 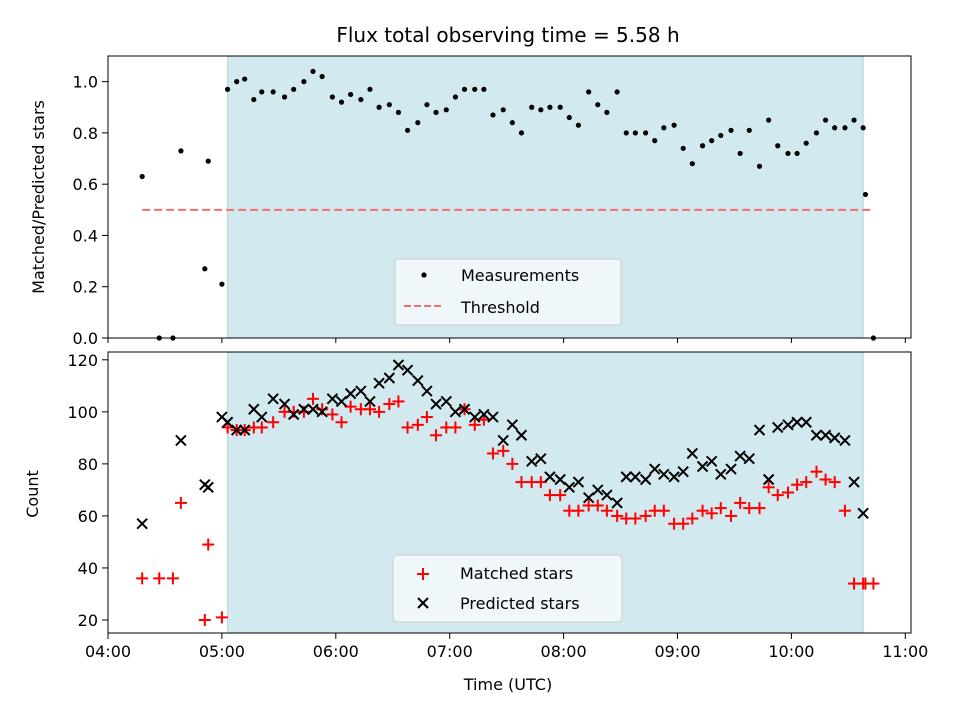 I want to click on bottom-xtick-label: 11:00, so click(x=905, y=651).